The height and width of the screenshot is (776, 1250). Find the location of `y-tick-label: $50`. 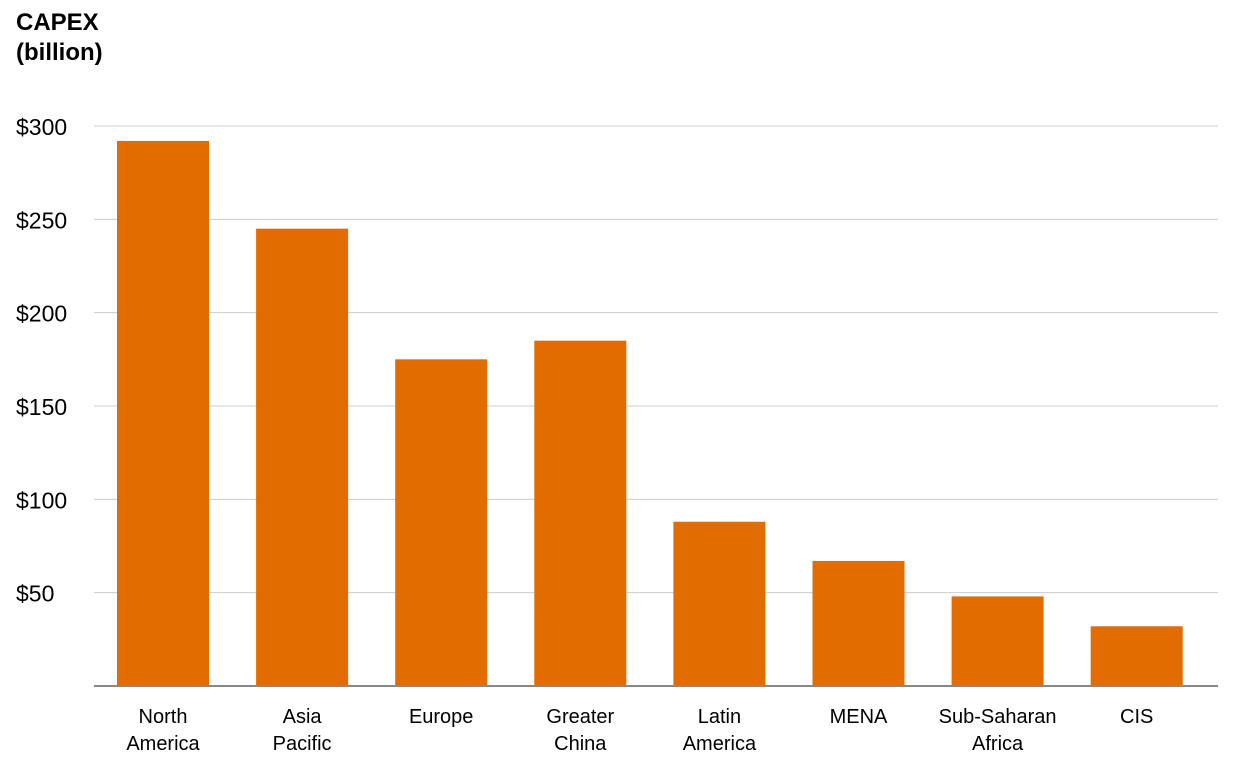

y-tick-label: $50 is located at coordinates (35, 594).